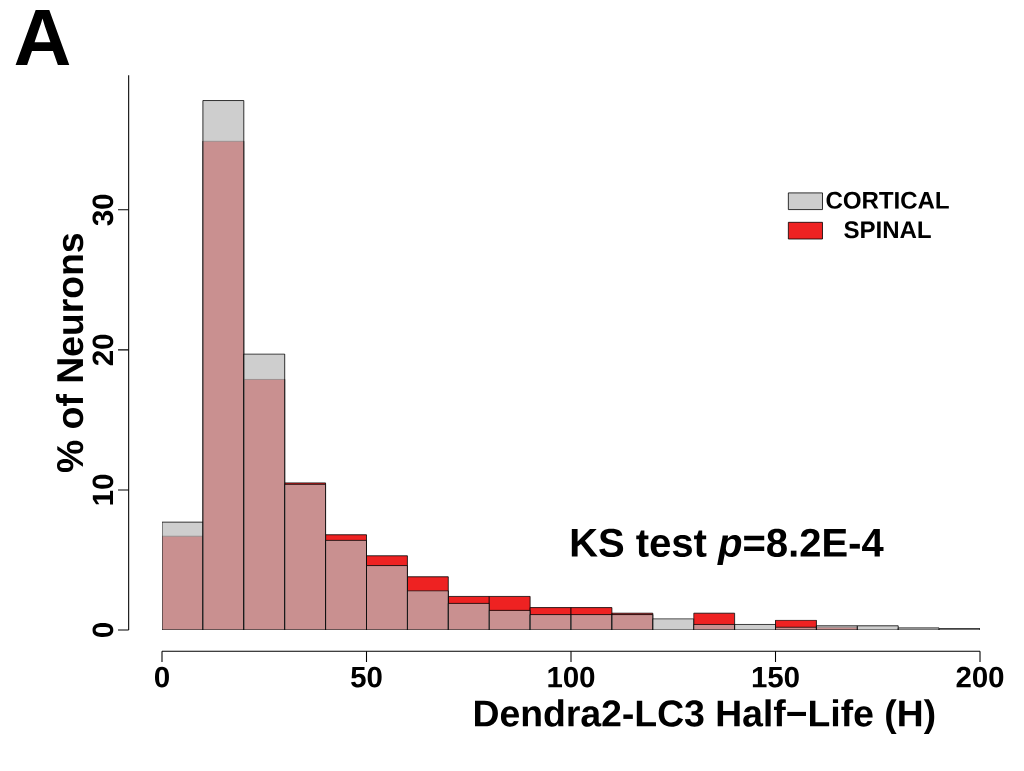  What do you see at coordinates (887, 200) in the screenshot?
I see `legend-label: CORTICAL` at bounding box center [887, 200].